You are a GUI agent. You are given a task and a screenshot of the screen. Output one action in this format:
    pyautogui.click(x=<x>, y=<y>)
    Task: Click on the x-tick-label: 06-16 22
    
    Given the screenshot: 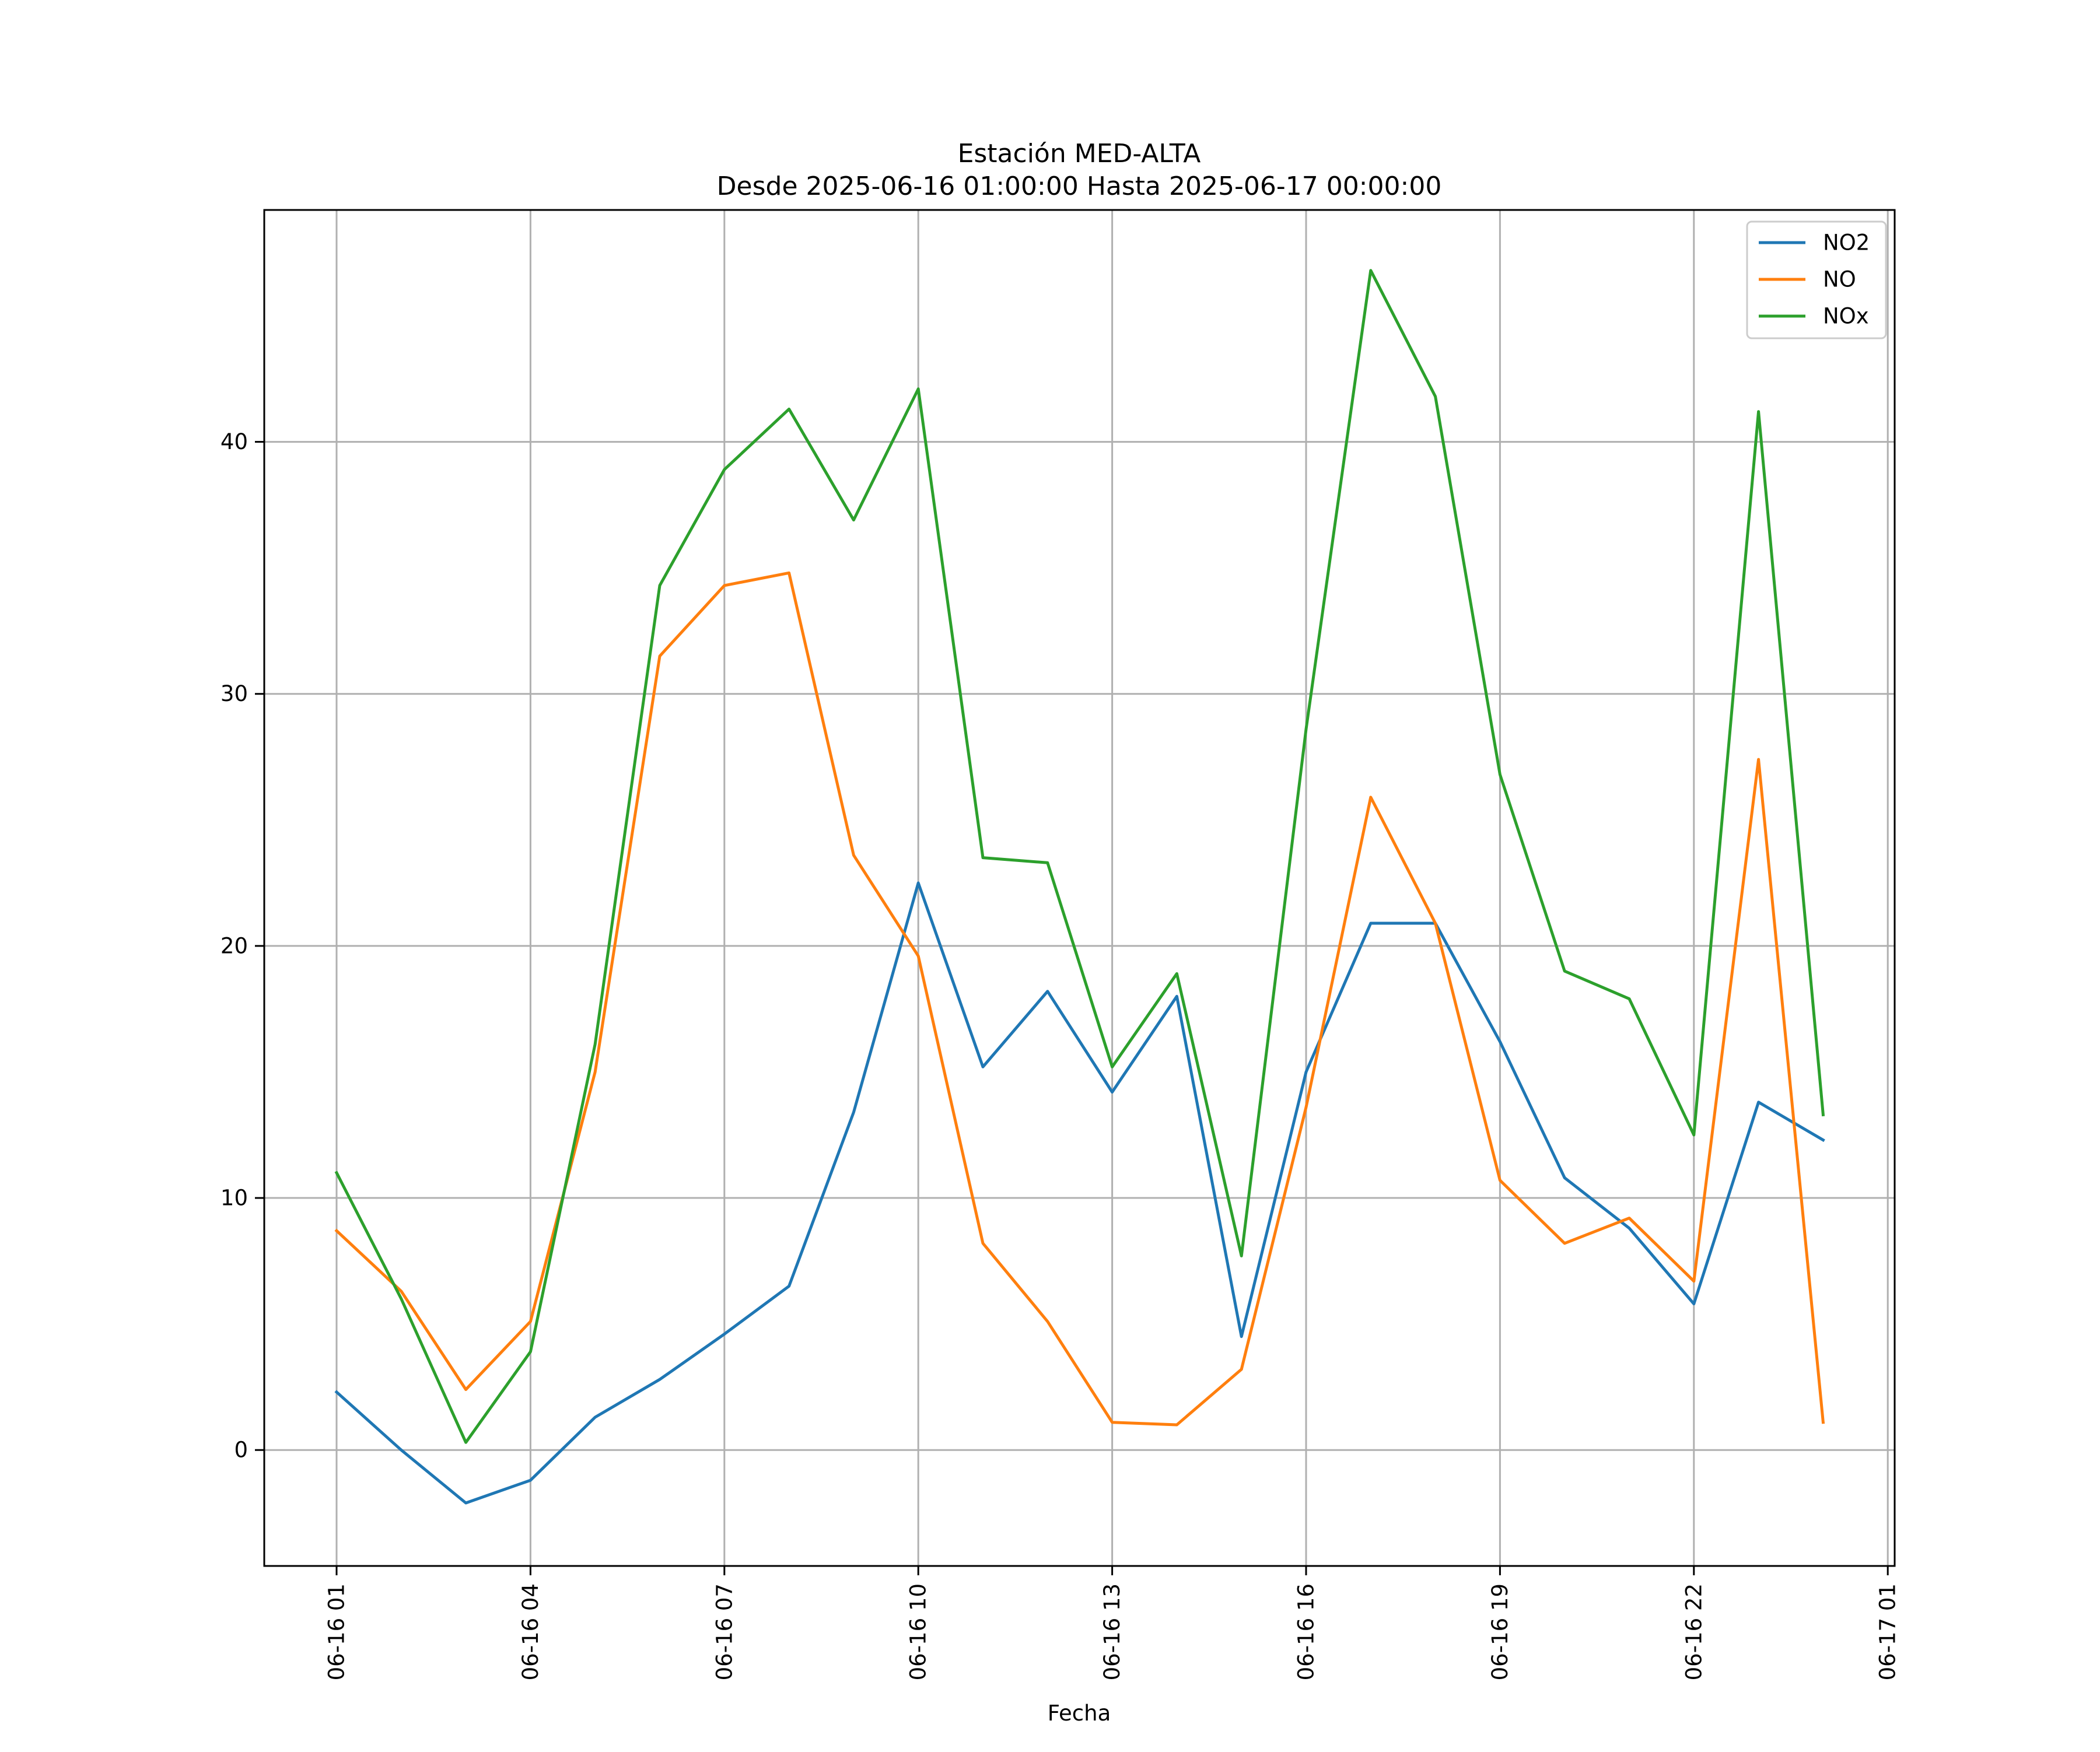 What is the action you would take?
    pyautogui.click(x=1693, y=1632)
    